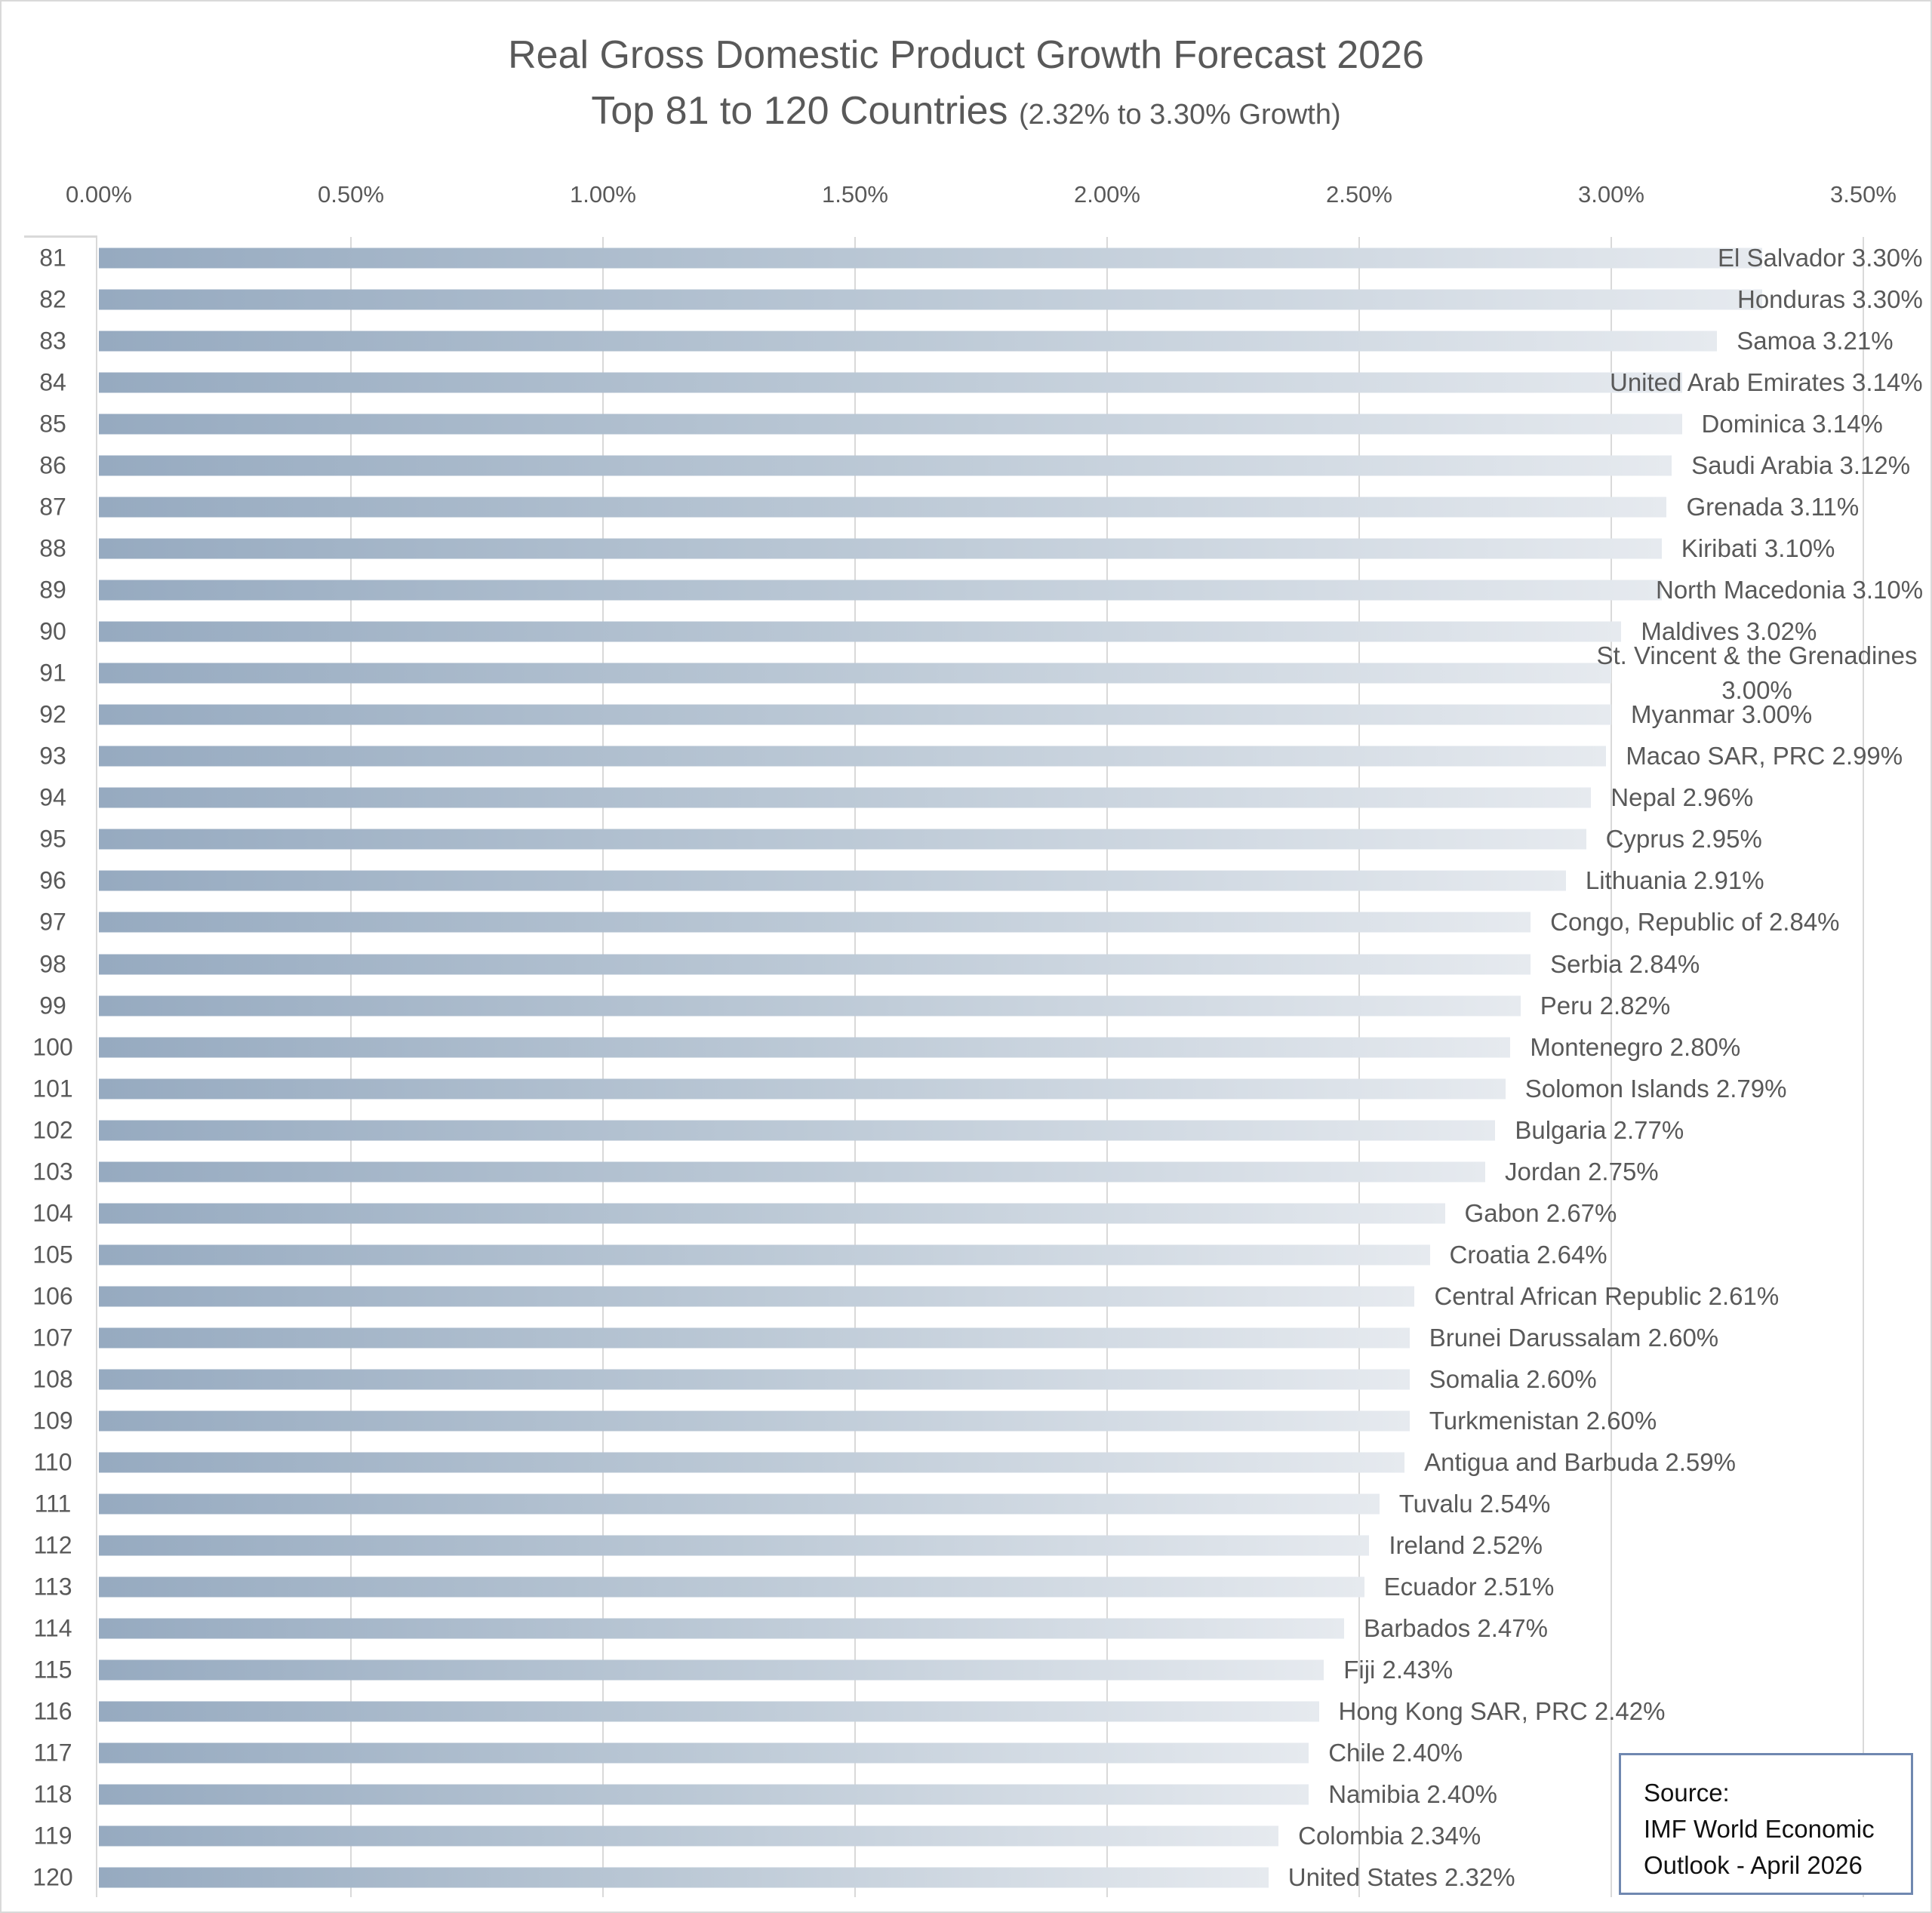  Describe the element at coordinates (1682, 797) in the screenshot. I see `data-label: Nepal 2.96%` at that location.